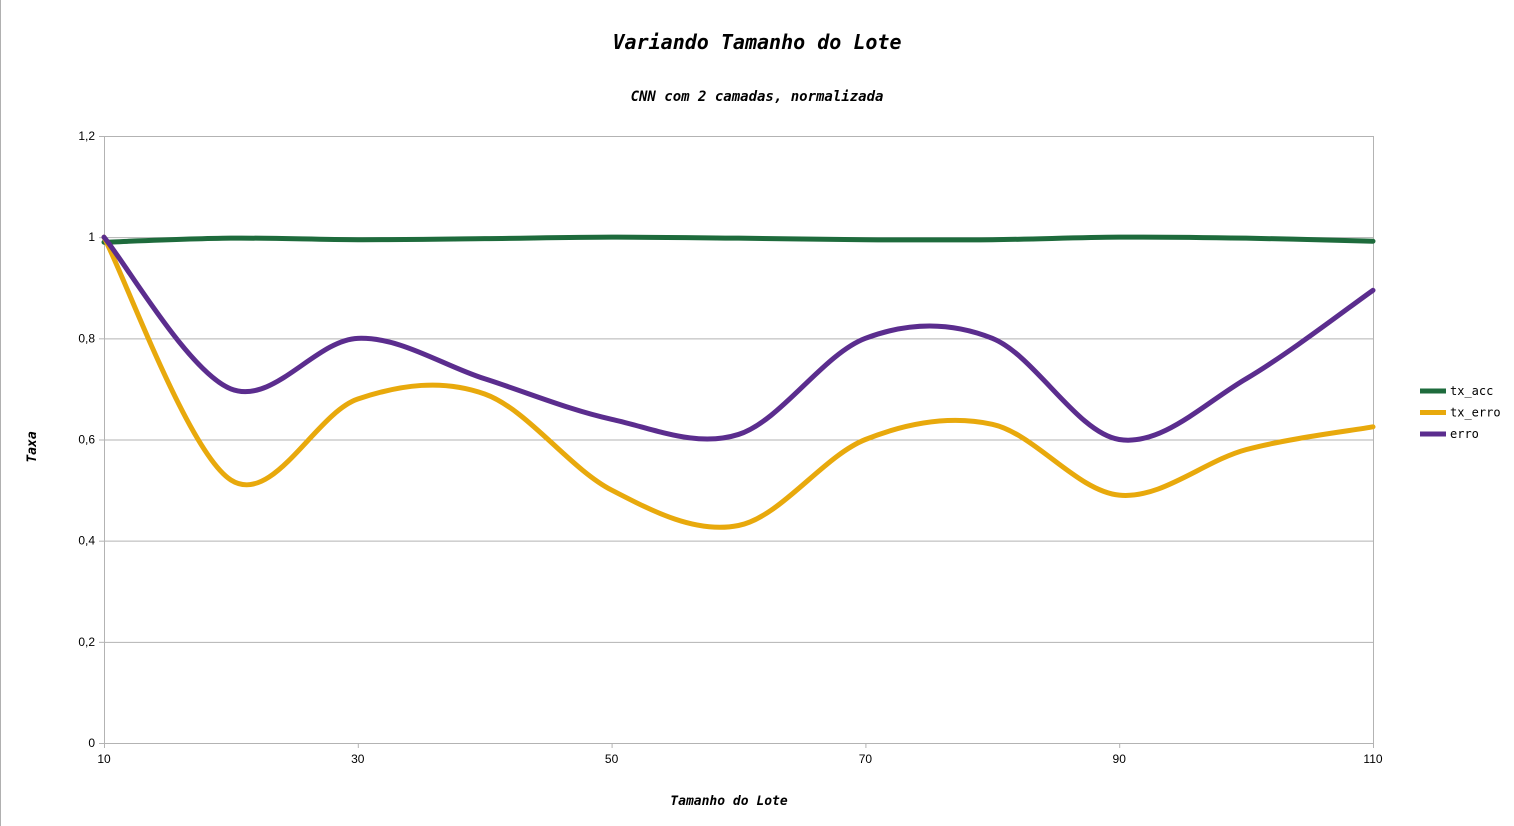  What do you see at coordinates (91, 237) in the screenshot?
I see `y-tick-label-5: 1` at bounding box center [91, 237].